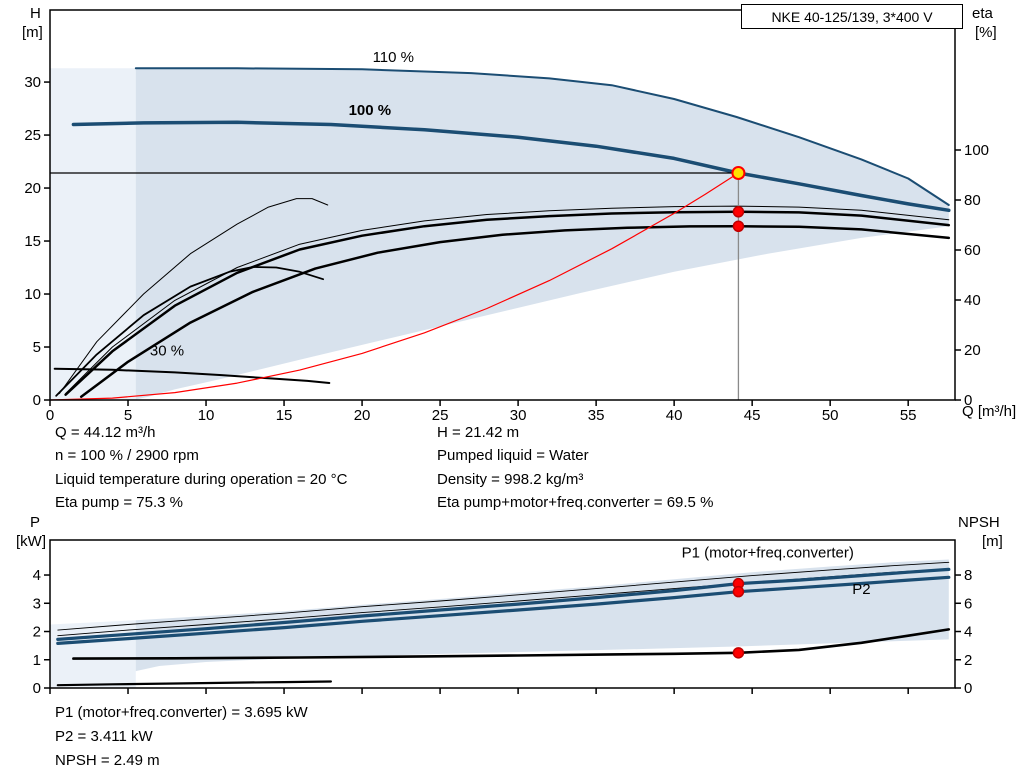 The width and height of the screenshot is (1024, 781). I want to click on h-axis-label: H, so click(35, 13).